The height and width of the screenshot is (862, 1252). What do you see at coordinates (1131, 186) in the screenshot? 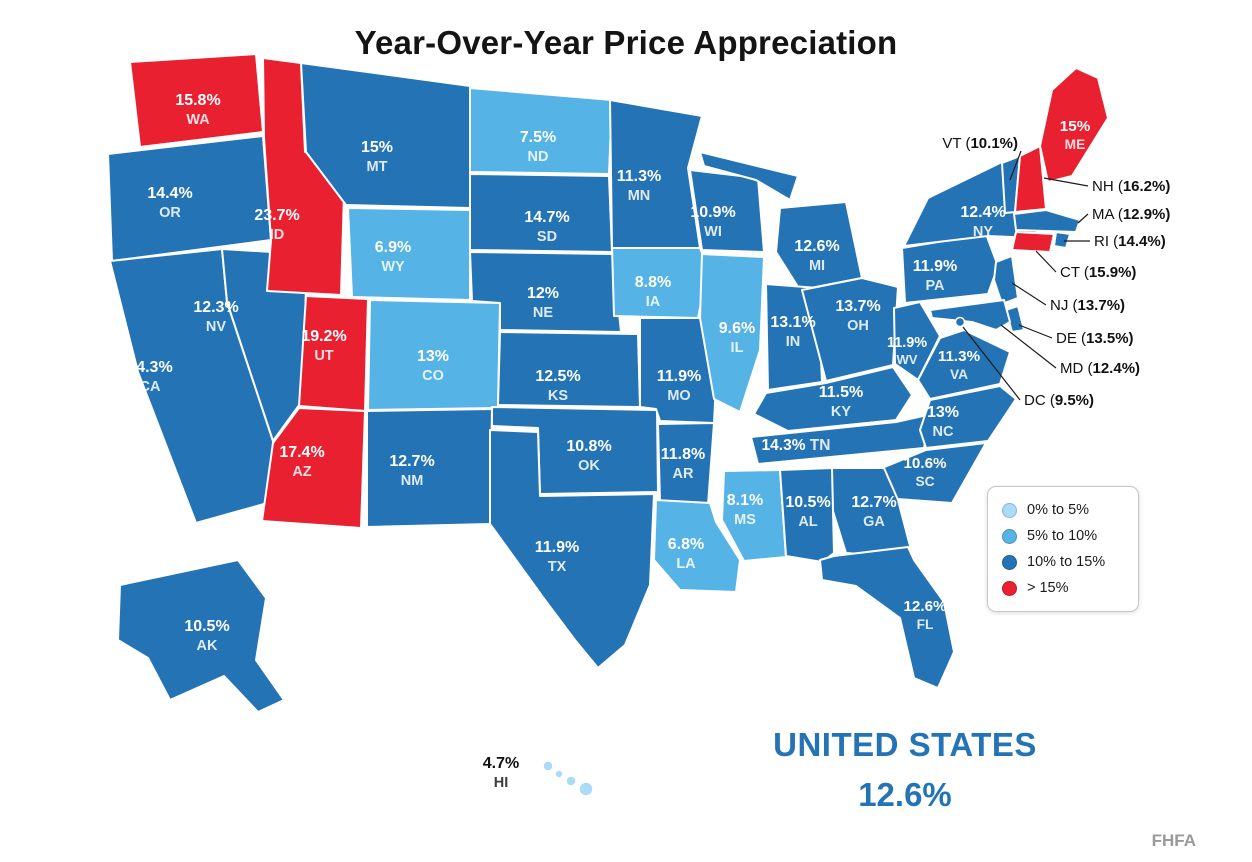
I see `callout-label-NH: NH (16.2%)` at bounding box center [1131, 186].